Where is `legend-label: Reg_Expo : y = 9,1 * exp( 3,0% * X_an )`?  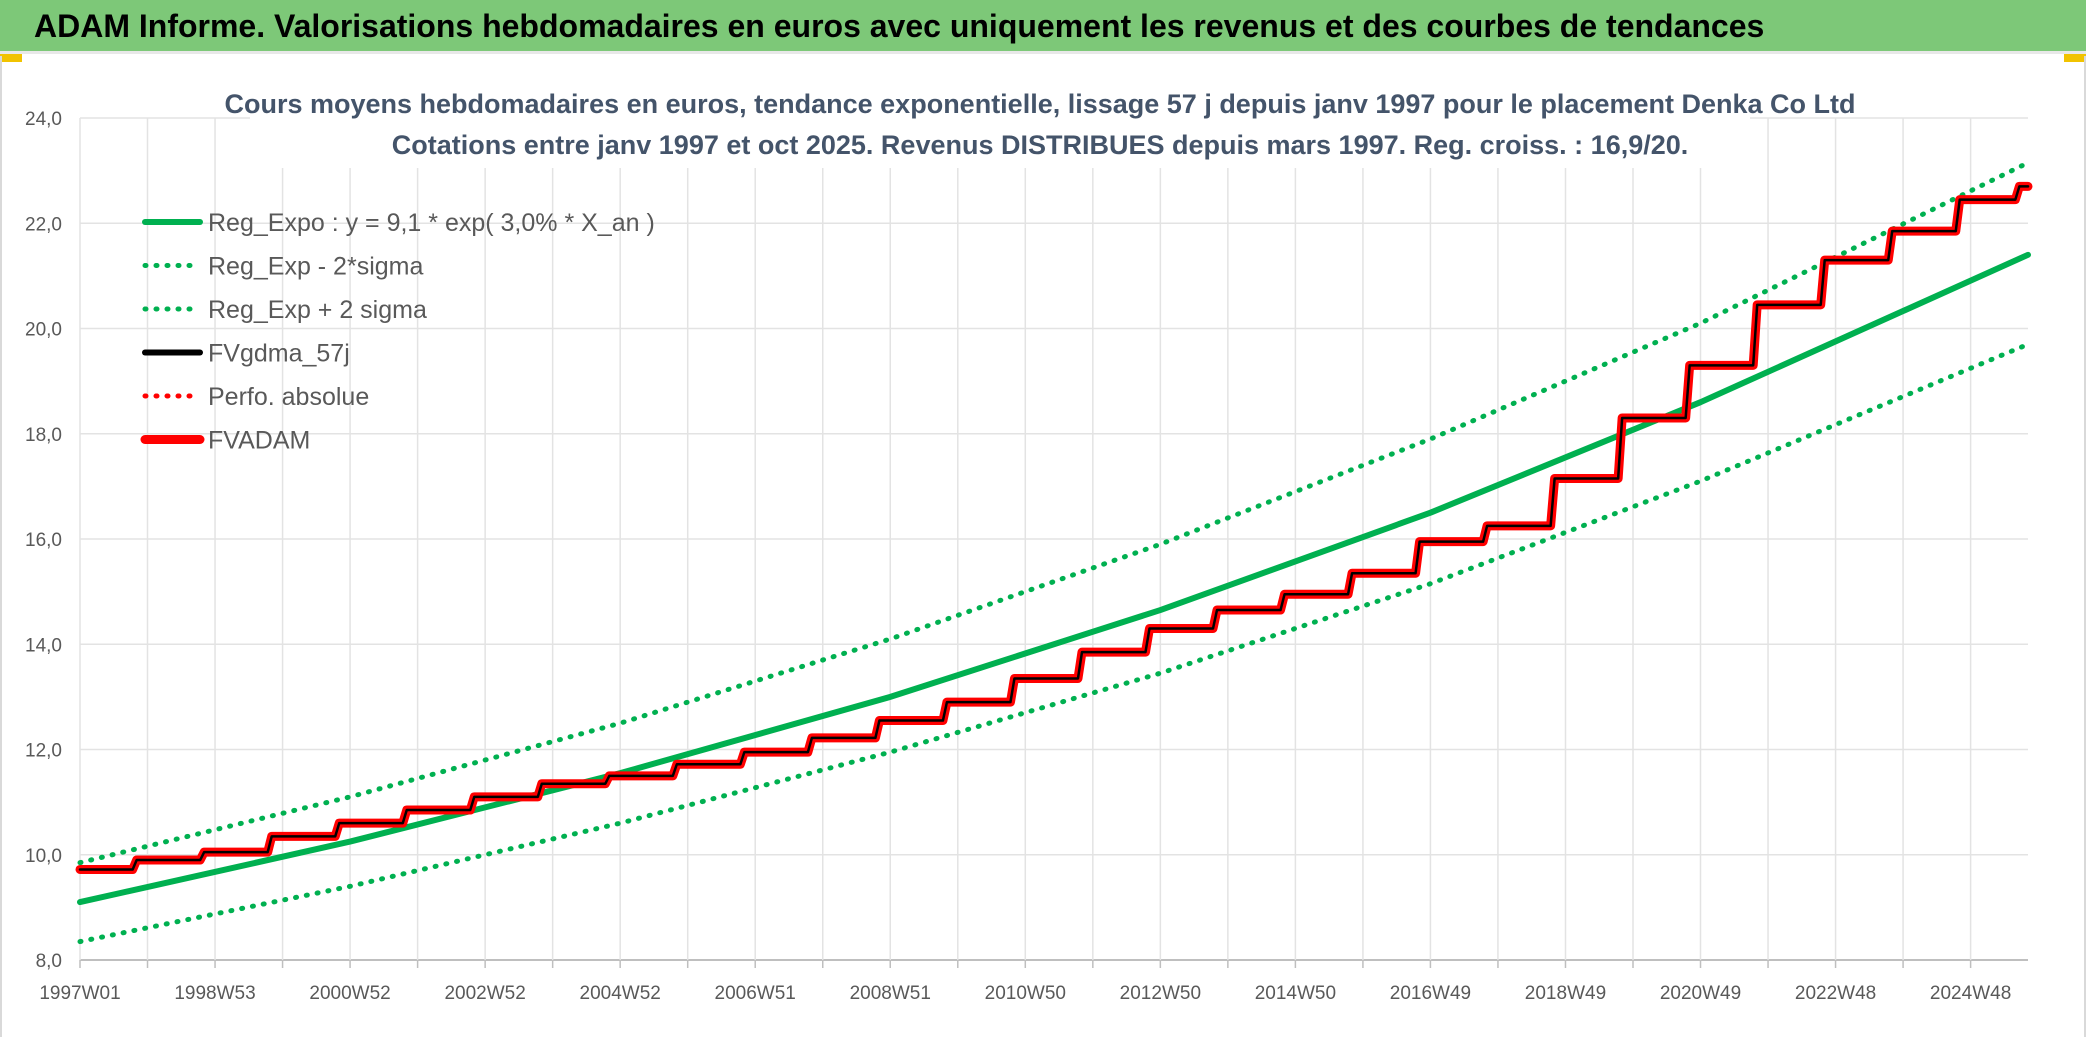 legend-label: Reg_Expo : y = 9,1 * exp( 3,0% * X_an ) is located at coordinates (431, 223).